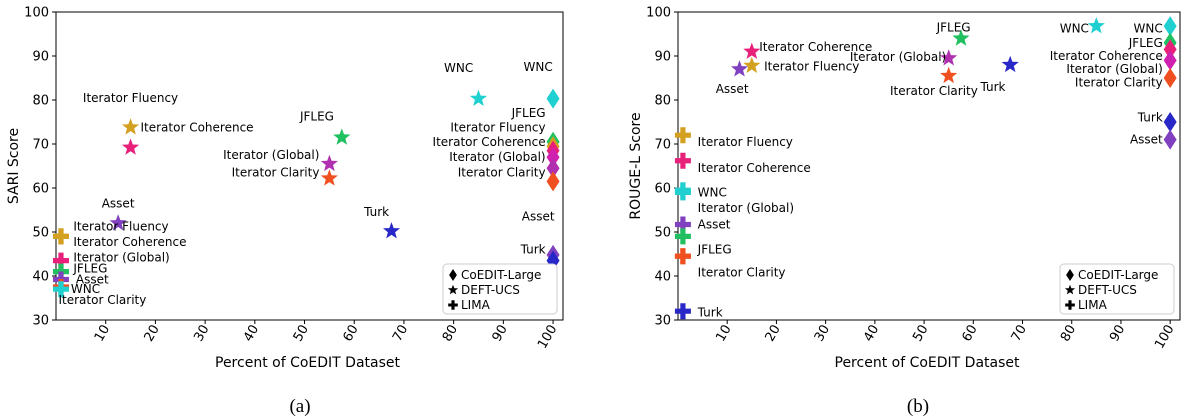  I want to click on legend-label: DEFT-UCS, so click(490, 290).